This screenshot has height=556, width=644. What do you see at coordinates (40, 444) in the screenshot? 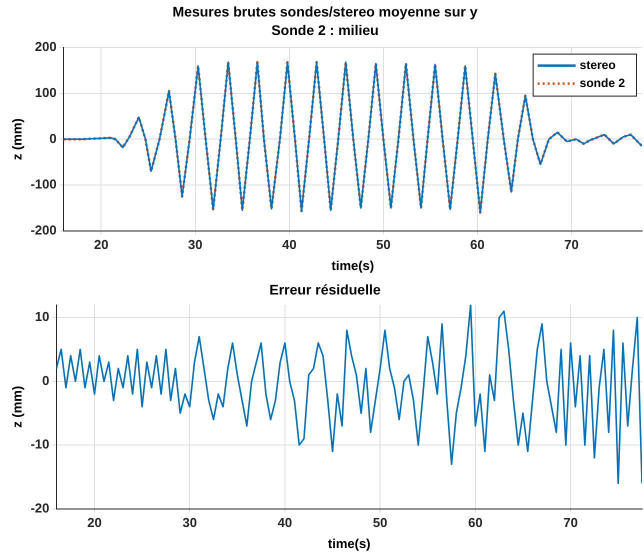
I see `y-tick-label: -10` at bounding box center [40, 444].